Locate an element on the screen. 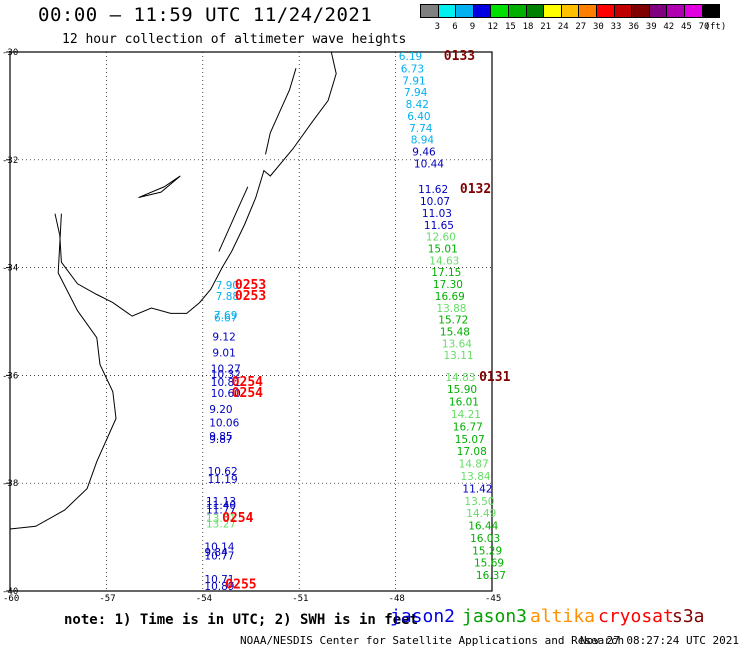 The image size is (740, 650). wave-height-label: 10.81 is located at coordinates (226, 383).